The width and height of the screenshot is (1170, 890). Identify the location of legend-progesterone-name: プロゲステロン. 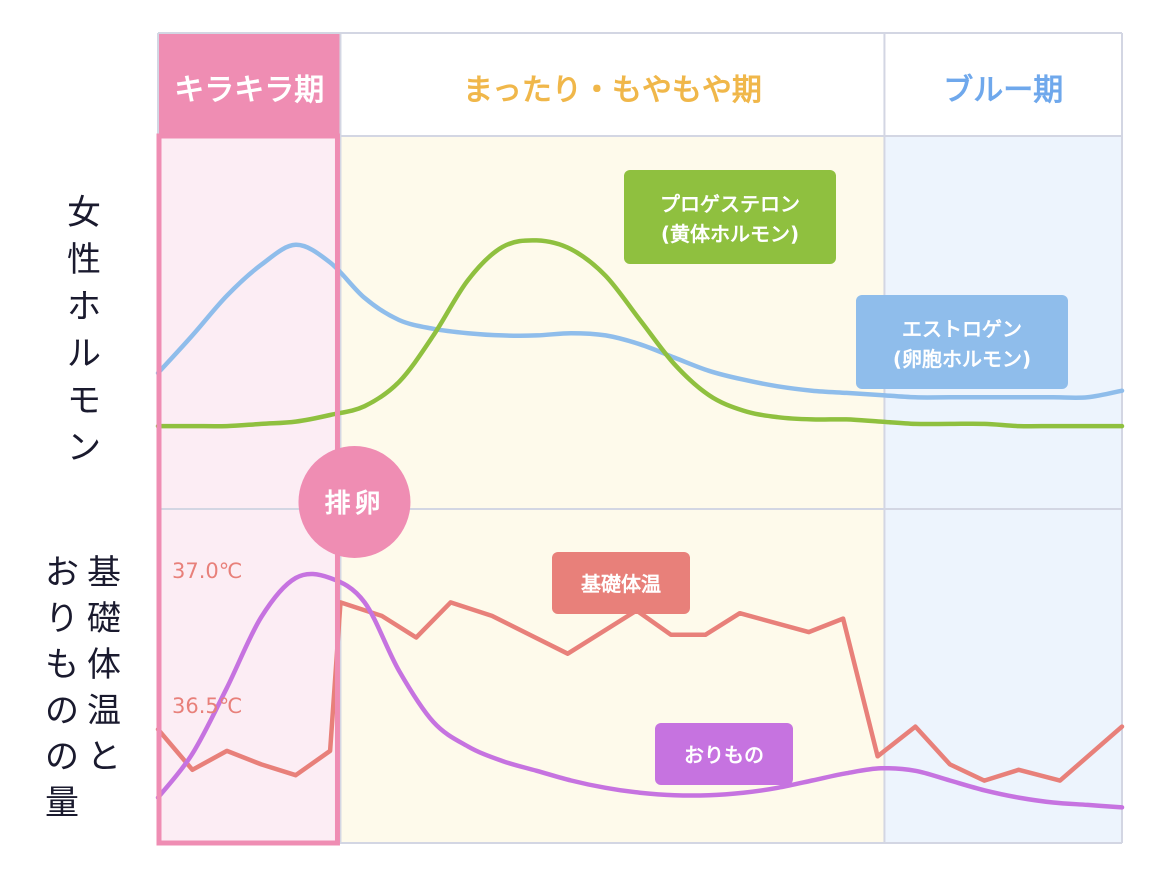
(730, 204).